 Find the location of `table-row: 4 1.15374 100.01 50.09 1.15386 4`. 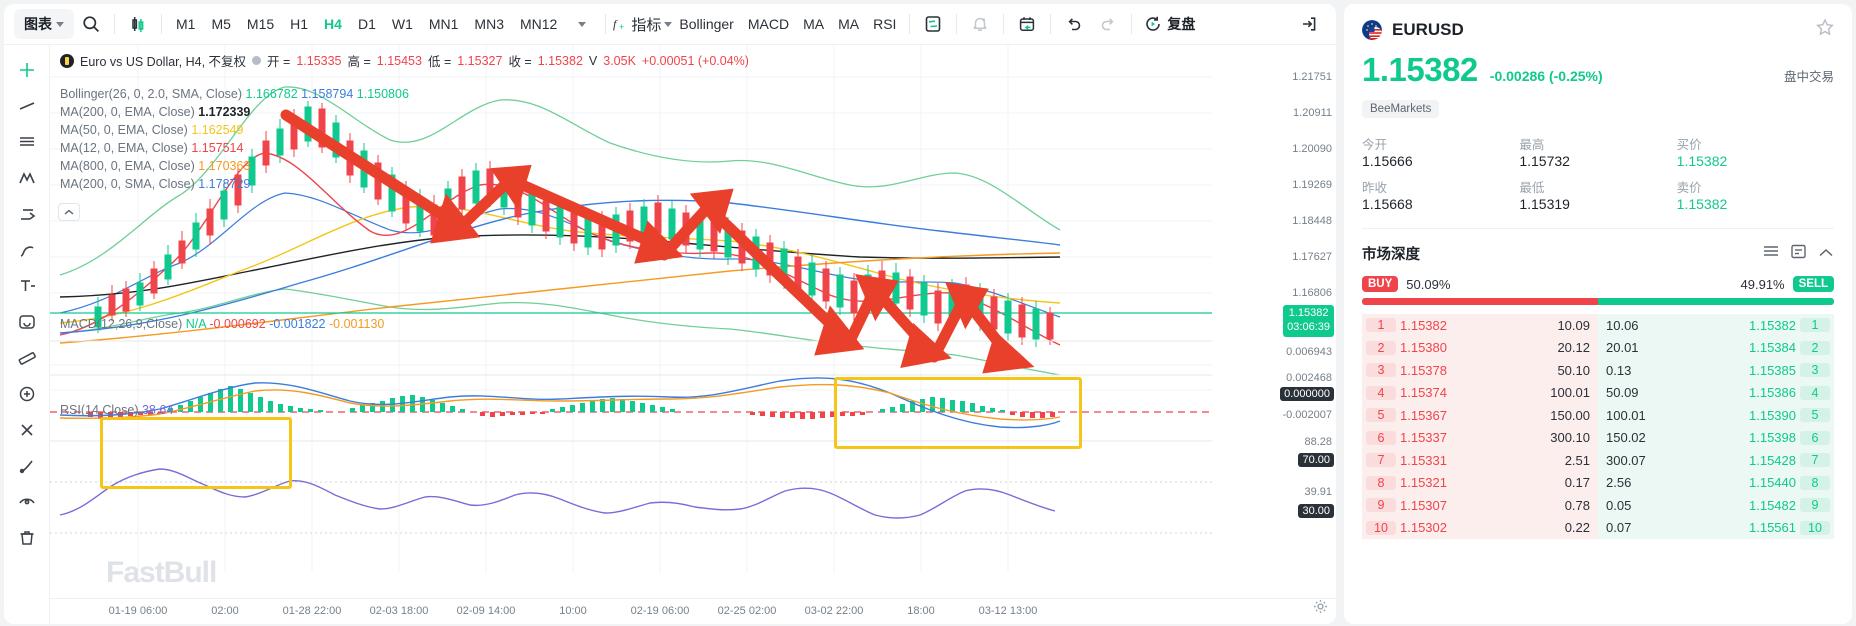

table-row: 4 1.15374 100.01 50.09 1.15386 4 is located at coordinates (1598, 392).